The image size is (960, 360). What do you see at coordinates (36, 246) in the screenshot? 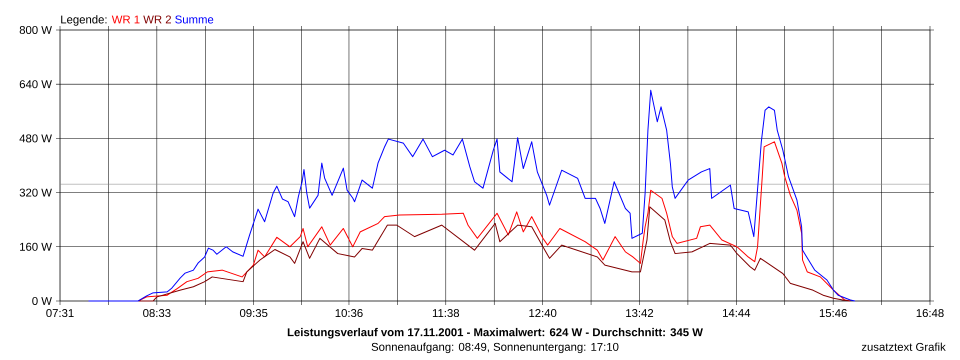
I see `y-tick-label: 160 W` at bounding box center [36, 246].